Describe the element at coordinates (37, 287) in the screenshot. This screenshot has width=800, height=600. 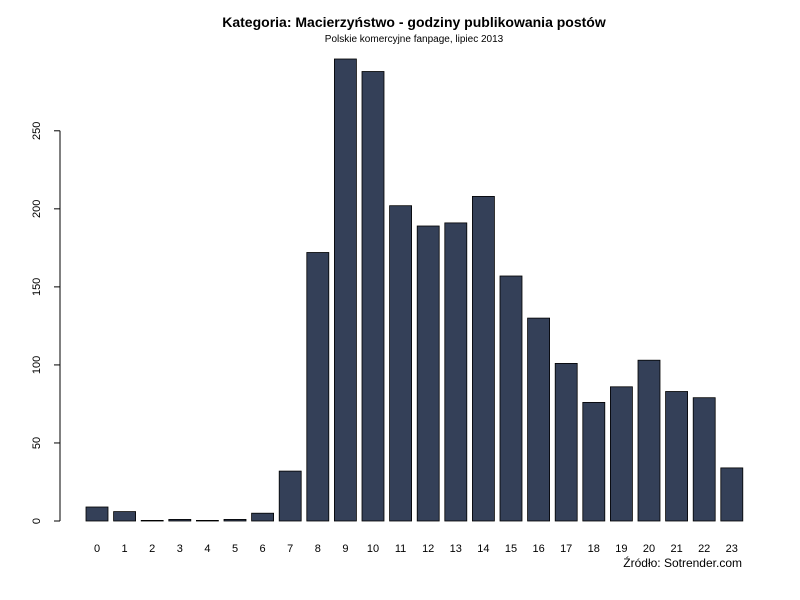
I see `y-tick-label: 150` at that location.